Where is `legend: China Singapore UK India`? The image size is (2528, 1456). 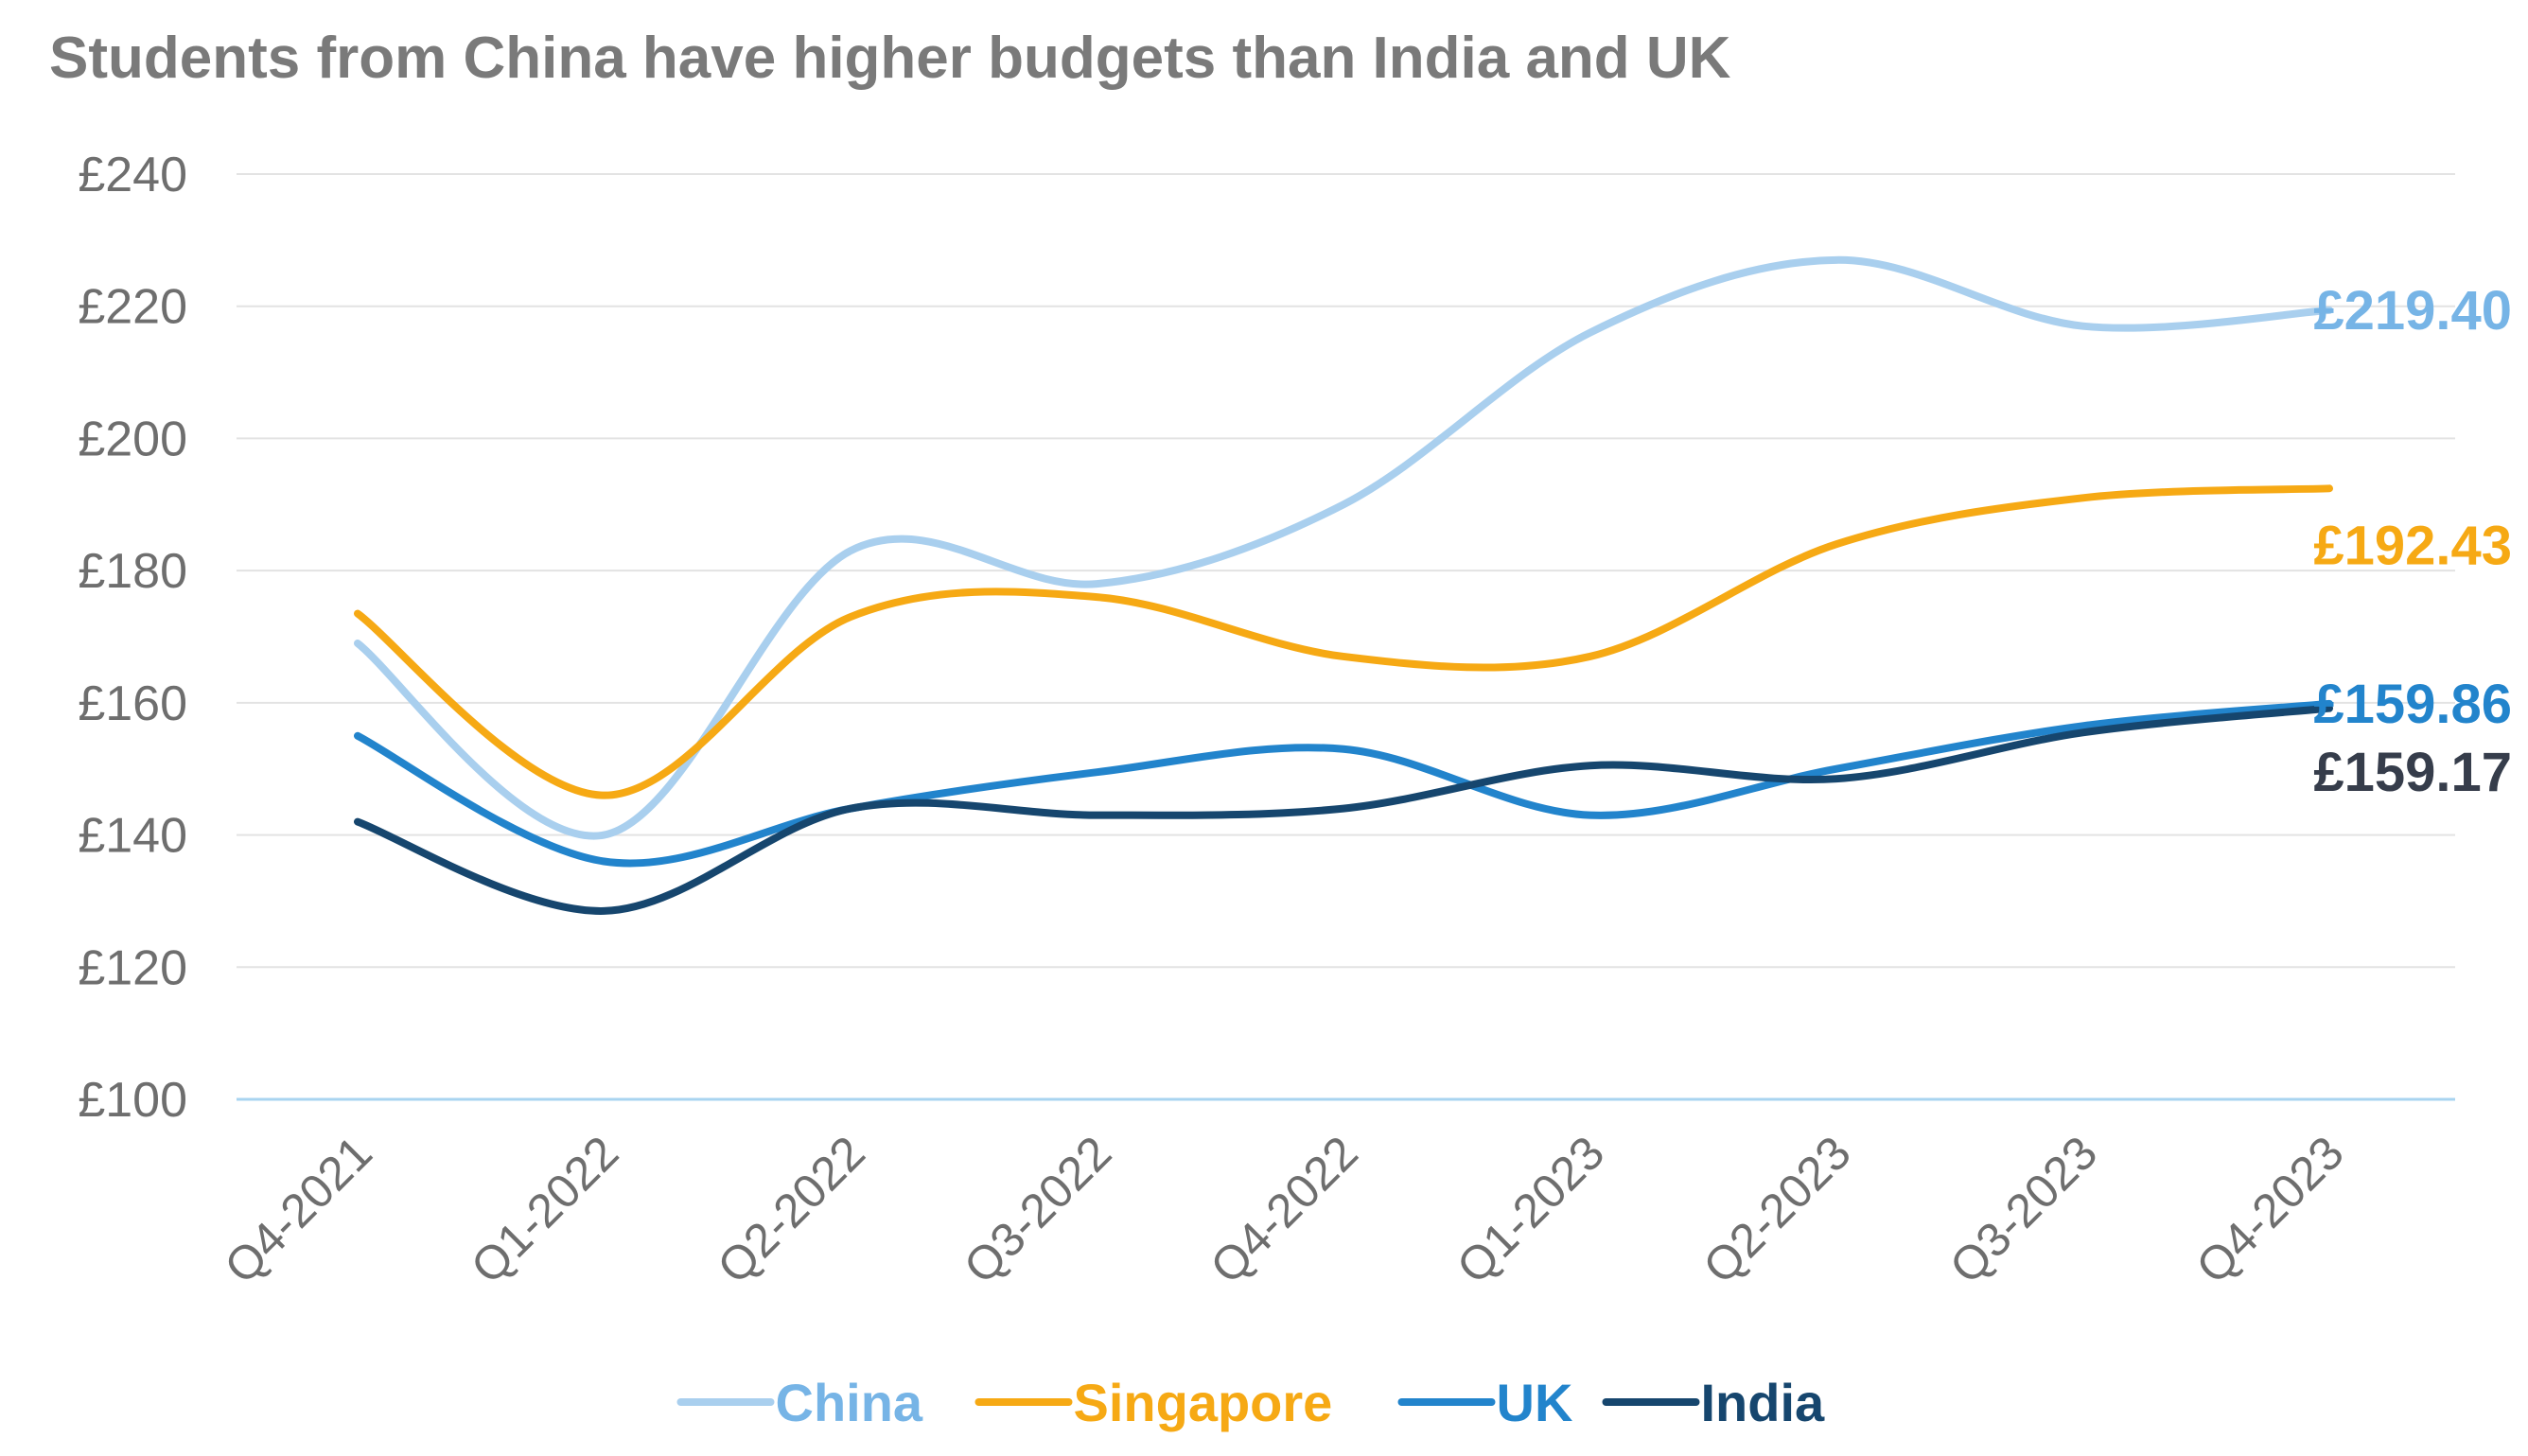
legend: China Singapore UK India is located at coordinates (1251, 1402).